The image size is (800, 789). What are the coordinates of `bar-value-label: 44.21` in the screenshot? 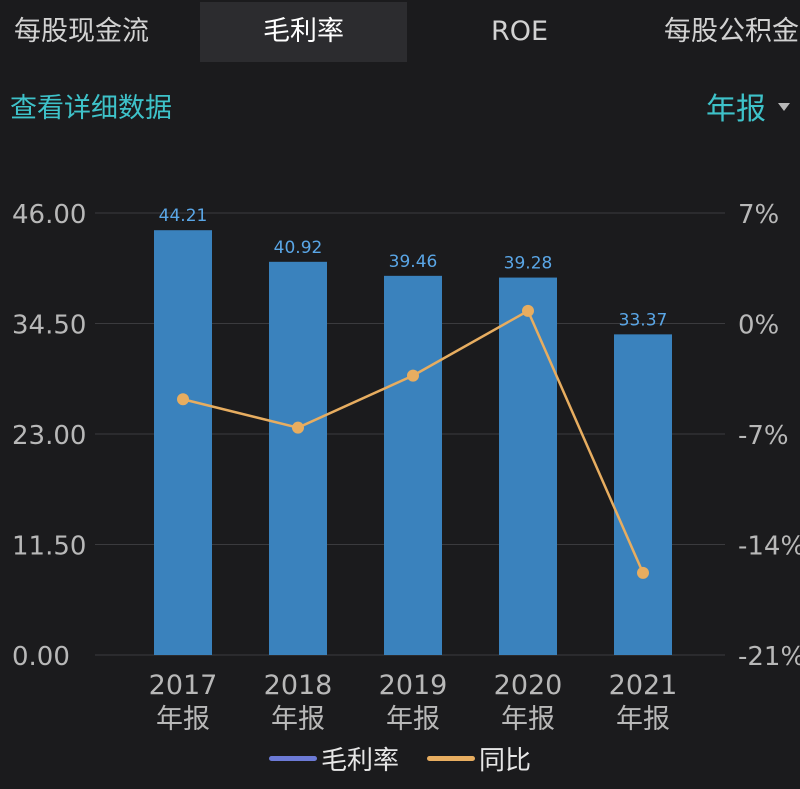 It's located at (183, 216).